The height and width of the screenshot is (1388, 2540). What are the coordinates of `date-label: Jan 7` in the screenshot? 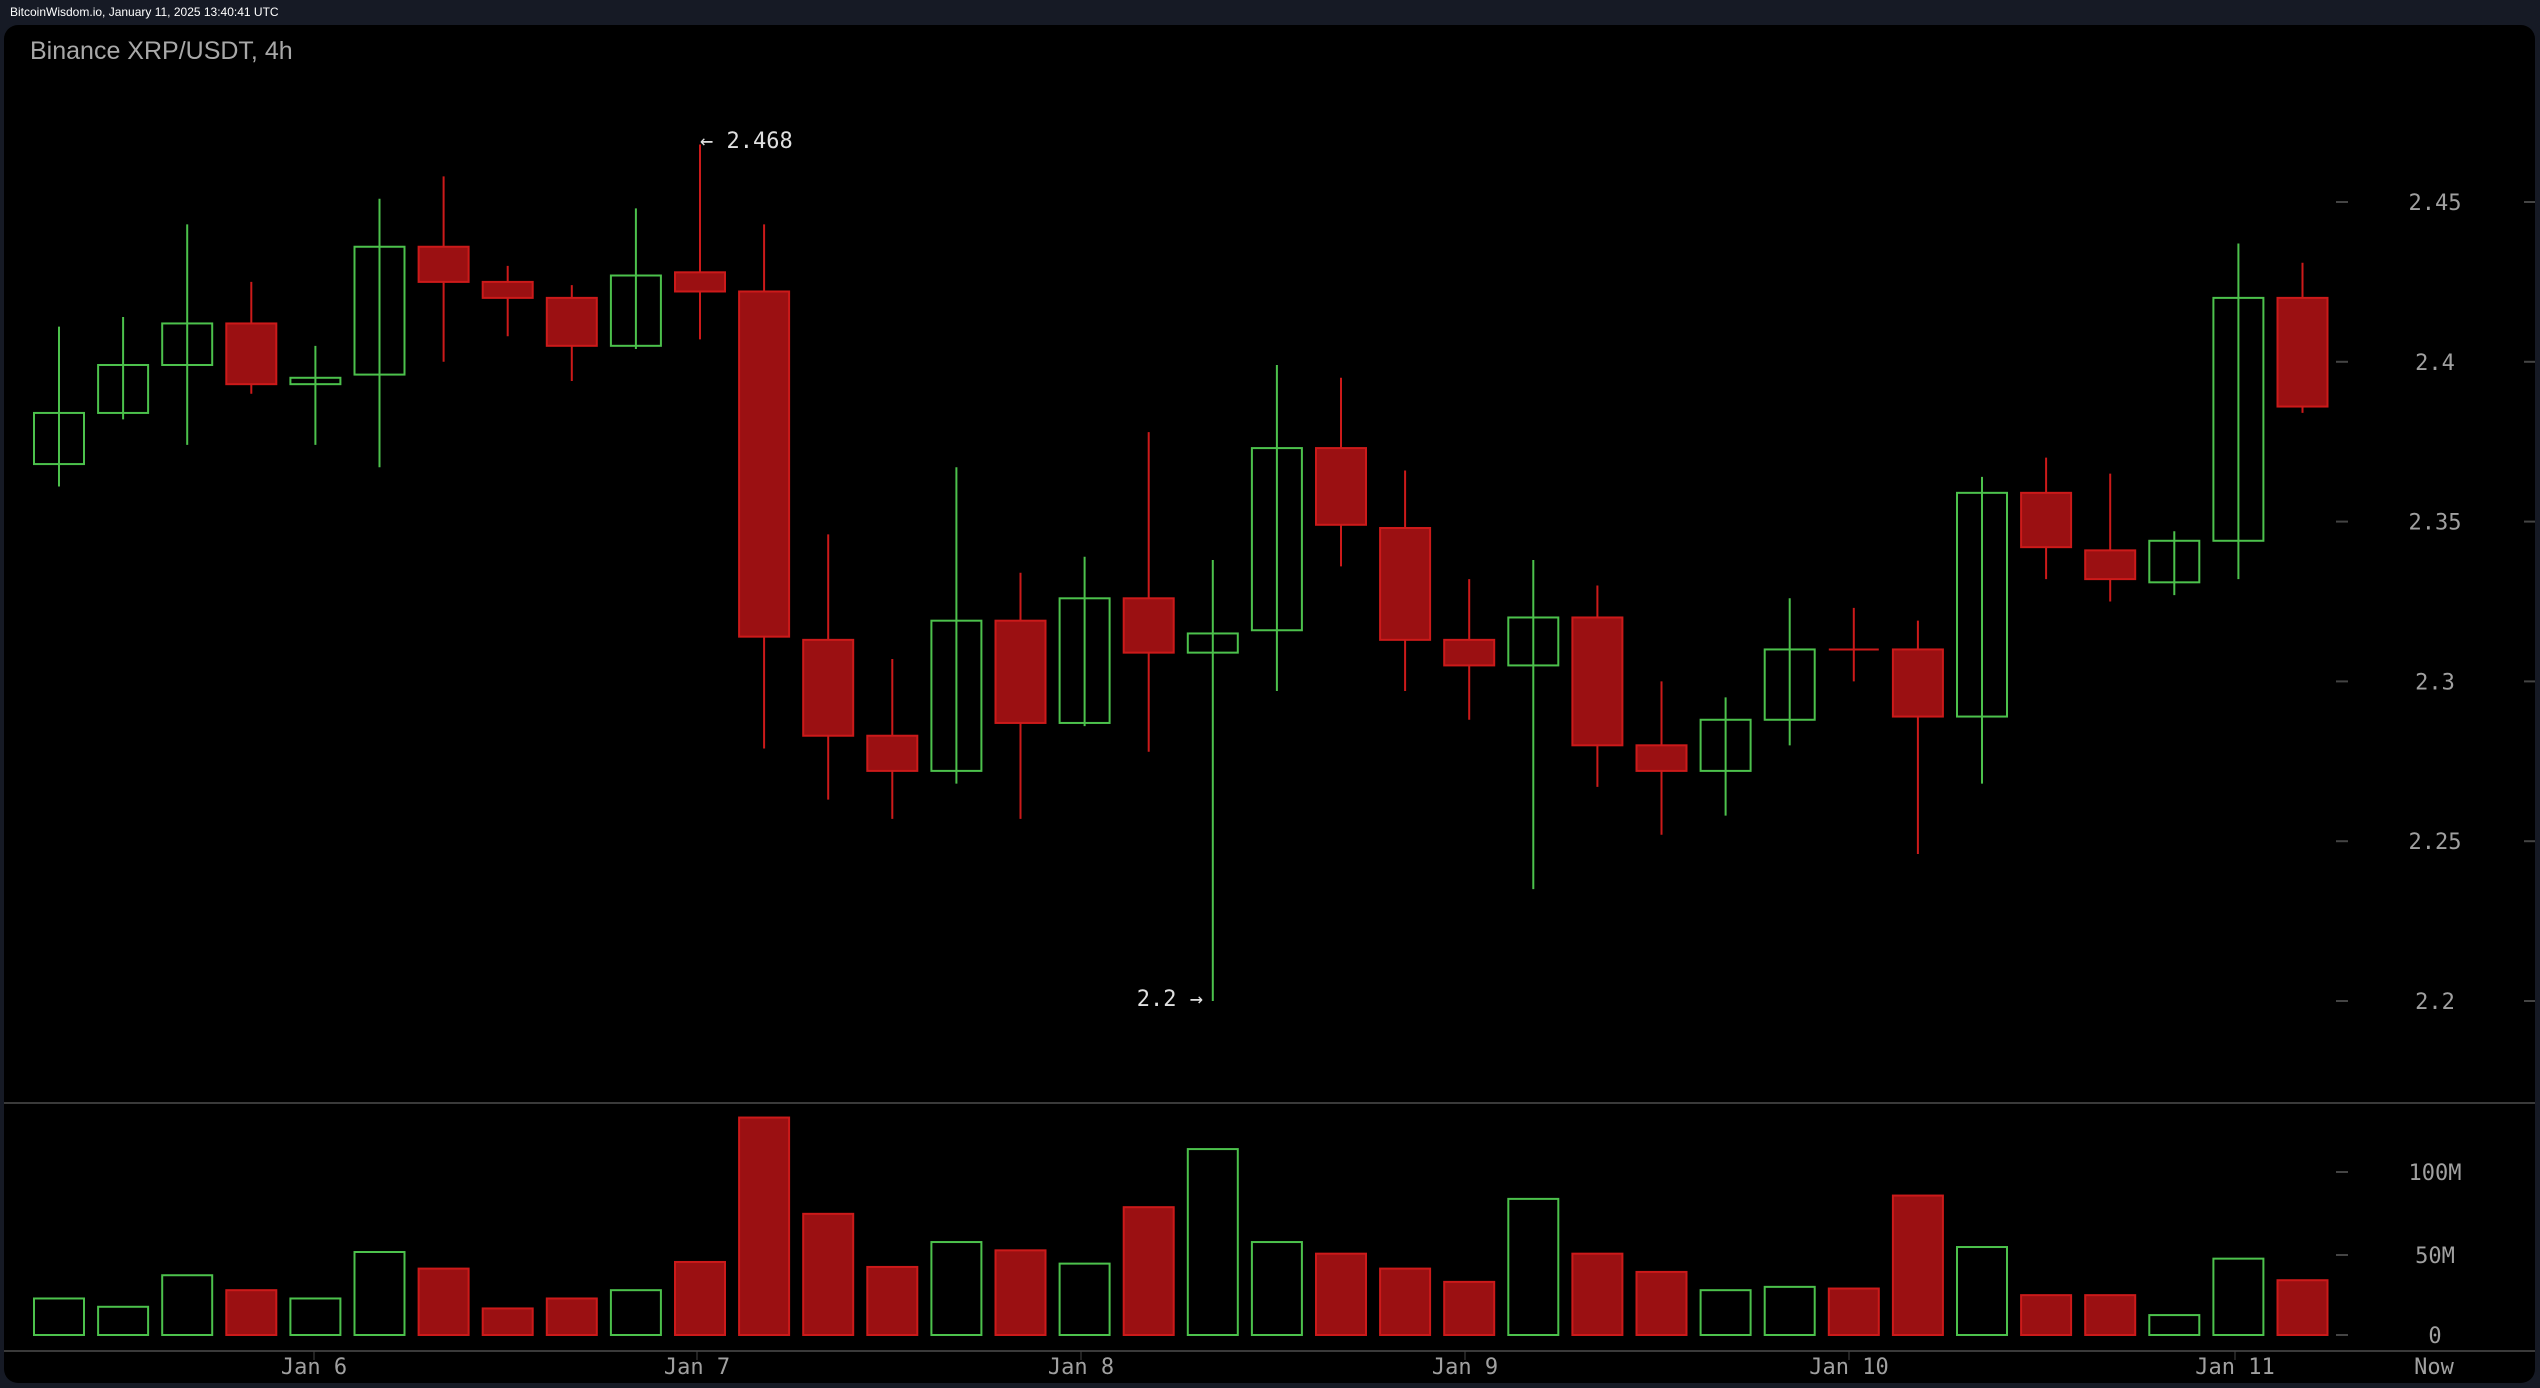 It's located at (697, 1367).